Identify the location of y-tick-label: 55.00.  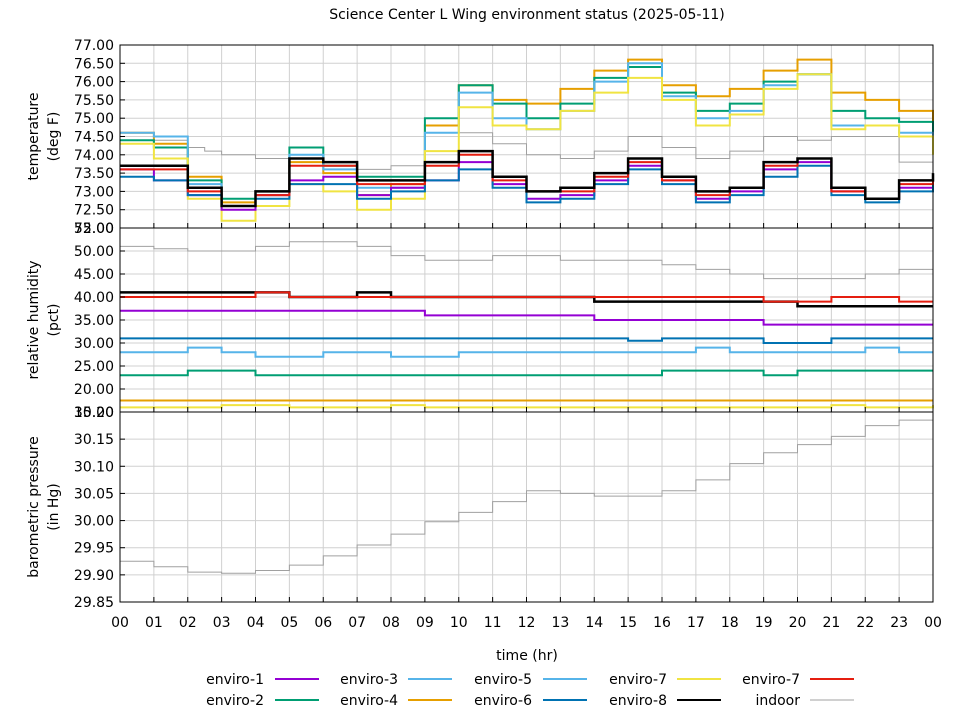
(94, 229).